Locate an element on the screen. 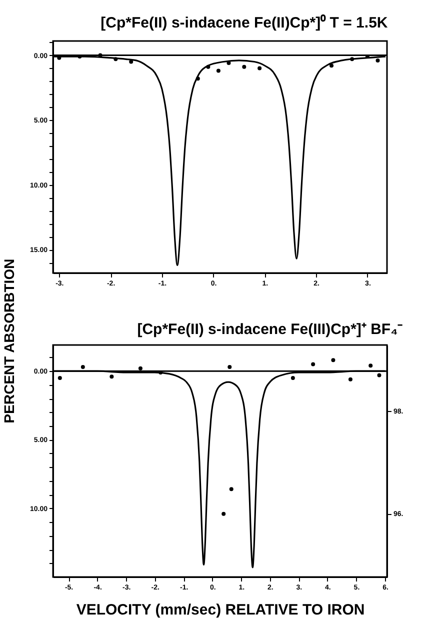 The height and width of the screenshot is (623, 422). y-axis-title: PERCENT ABSORBTION is located at coordinates (9, 341).